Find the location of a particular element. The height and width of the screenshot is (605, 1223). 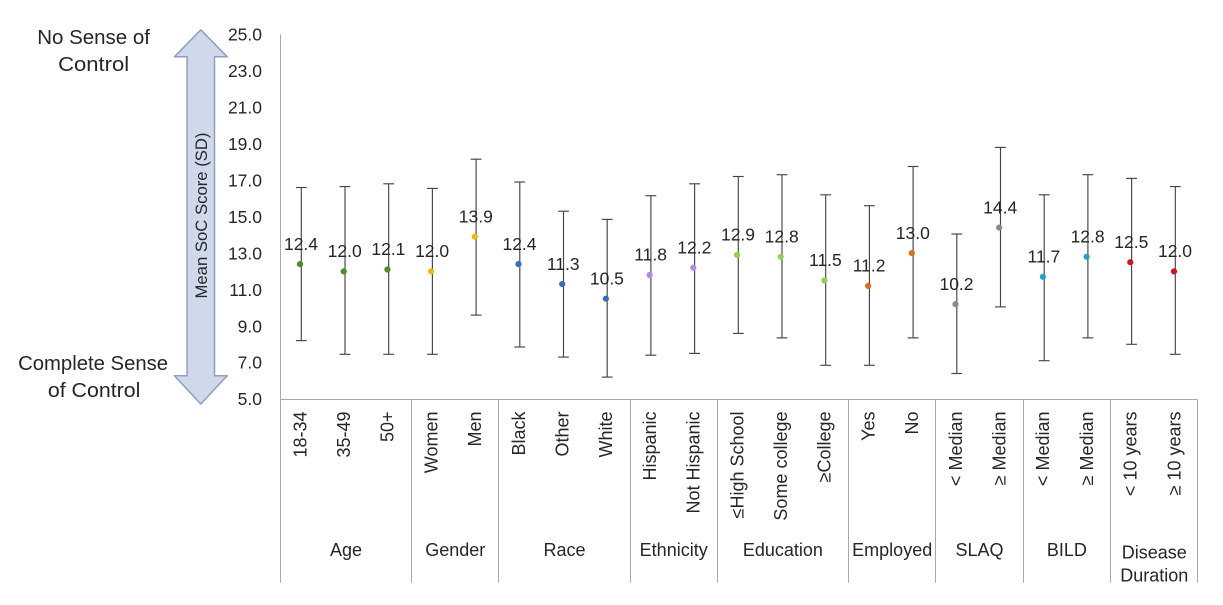

svg-text: Disease is located at coordinates (1154, 552).